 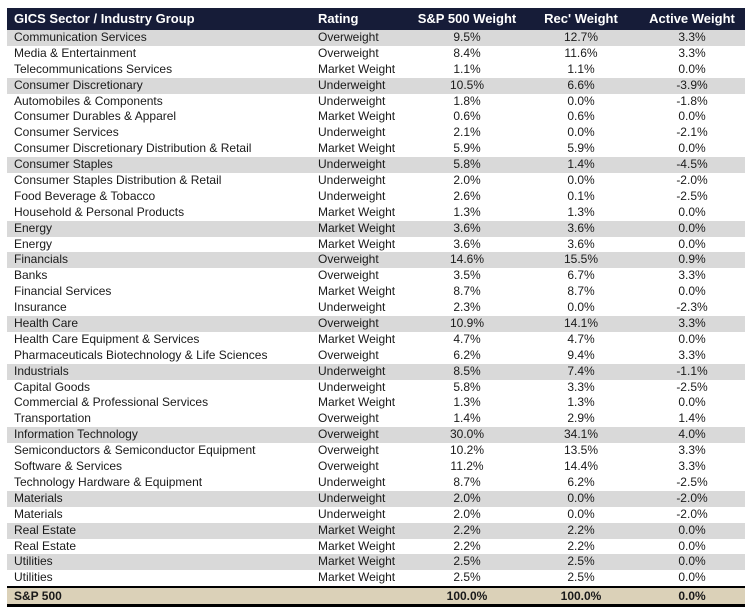 I want to click on active-weight-cell: -1.8%, so click(x=692, y=100).